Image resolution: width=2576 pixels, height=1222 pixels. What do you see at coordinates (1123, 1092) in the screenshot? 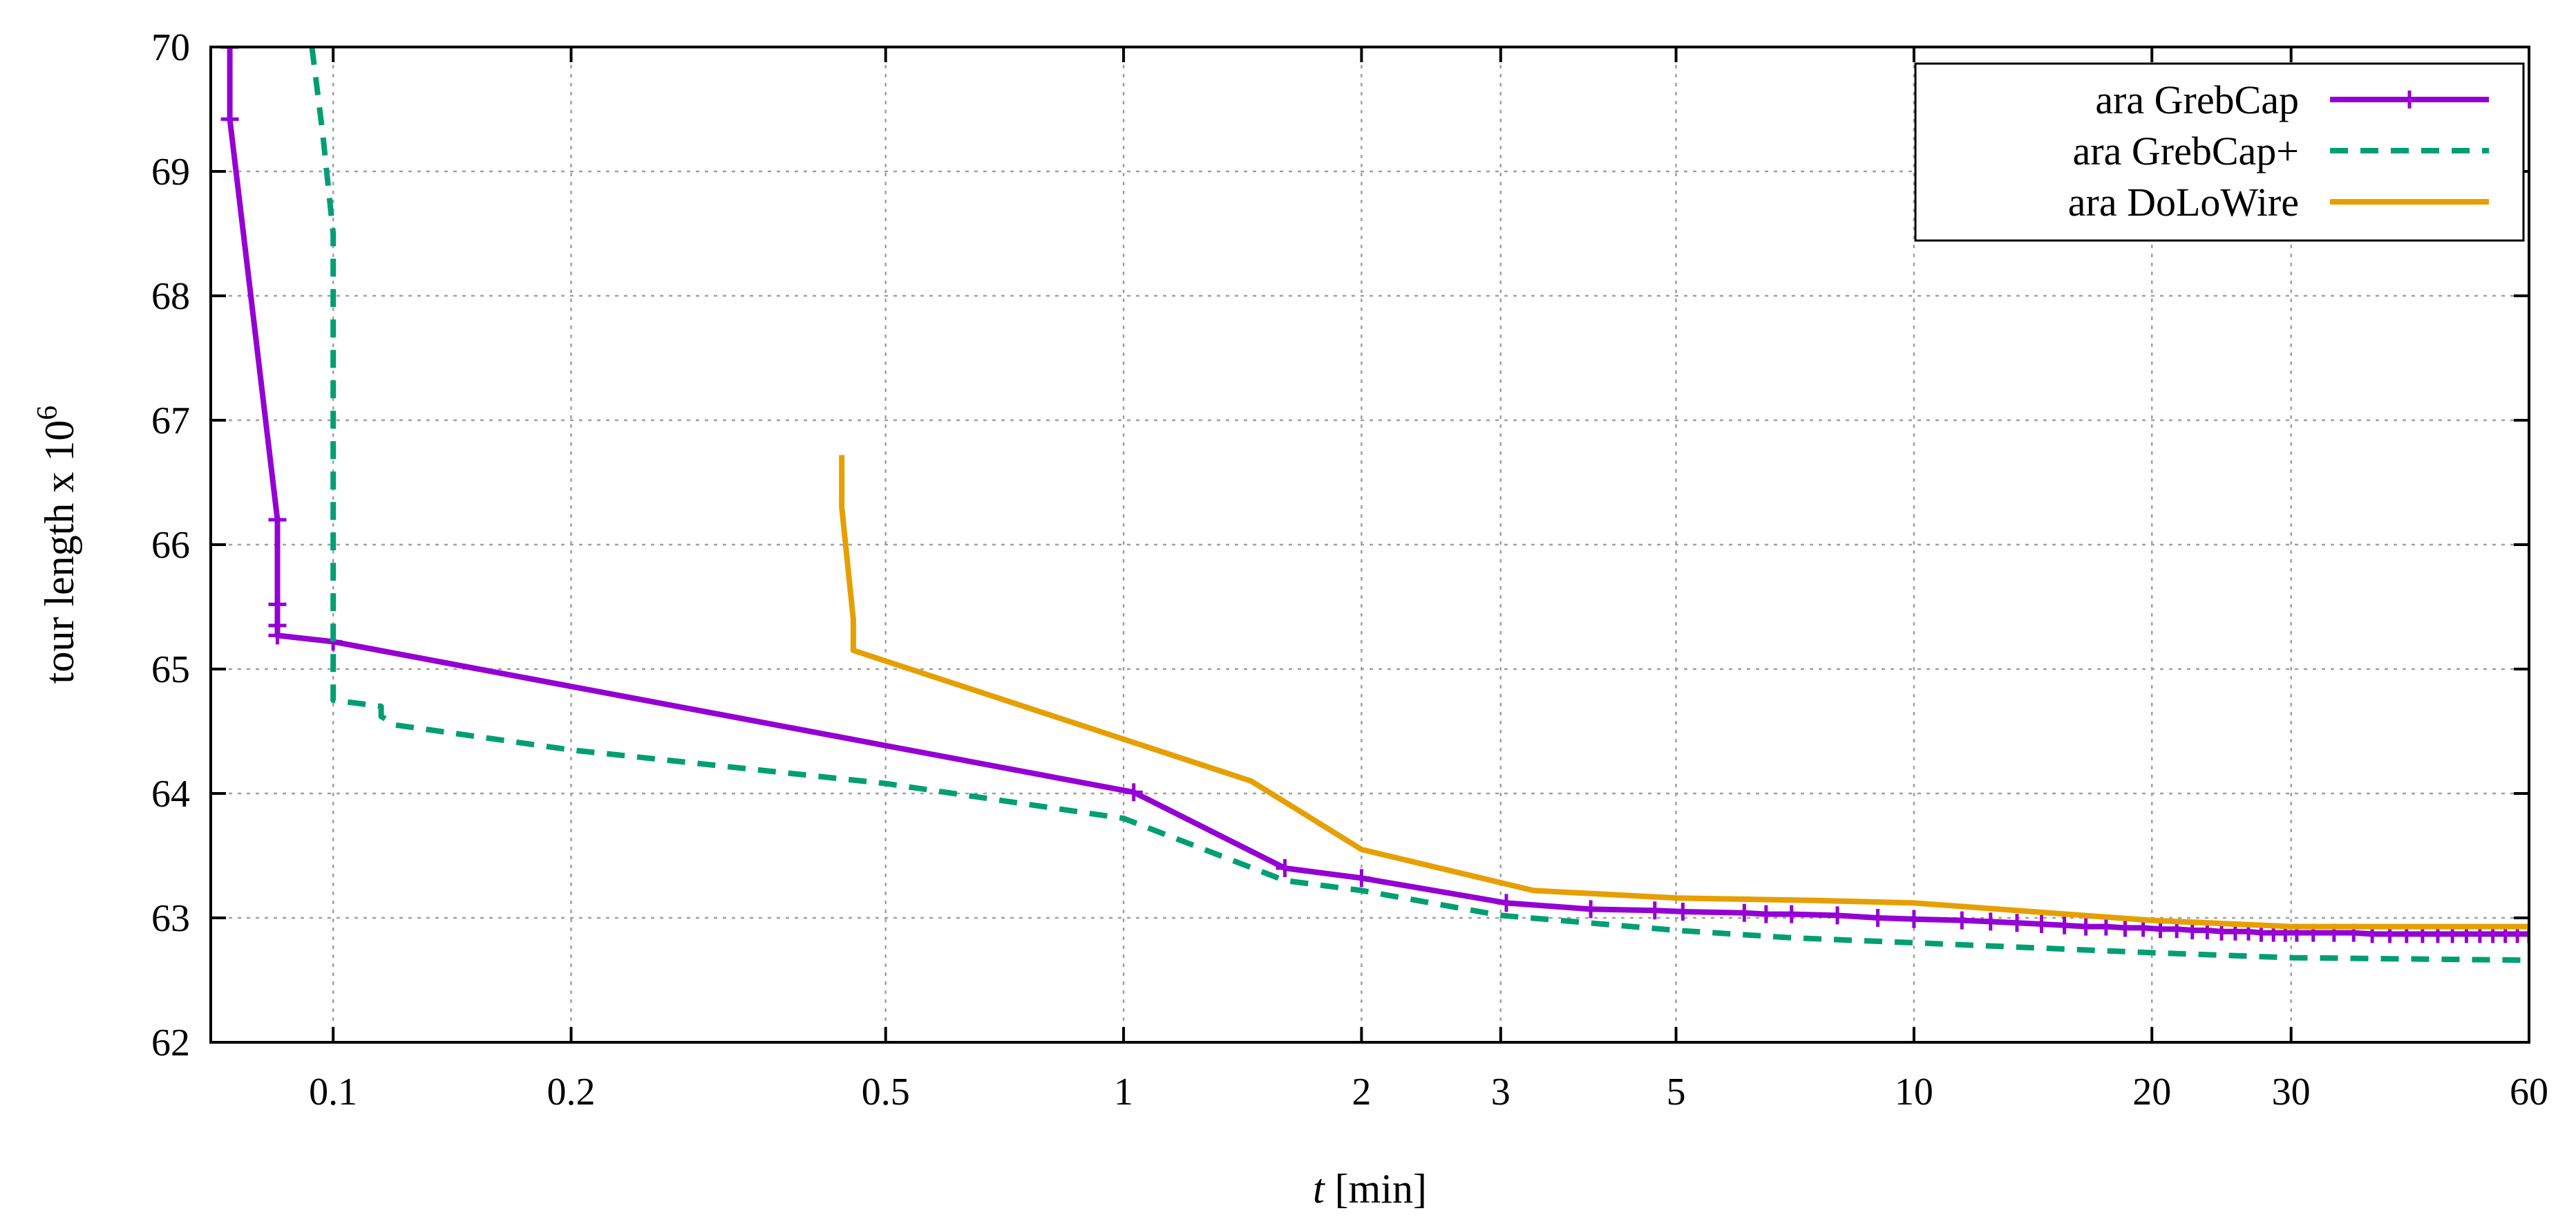
I see `x-tick-label: 1` at bounding box center [1123, 1092].